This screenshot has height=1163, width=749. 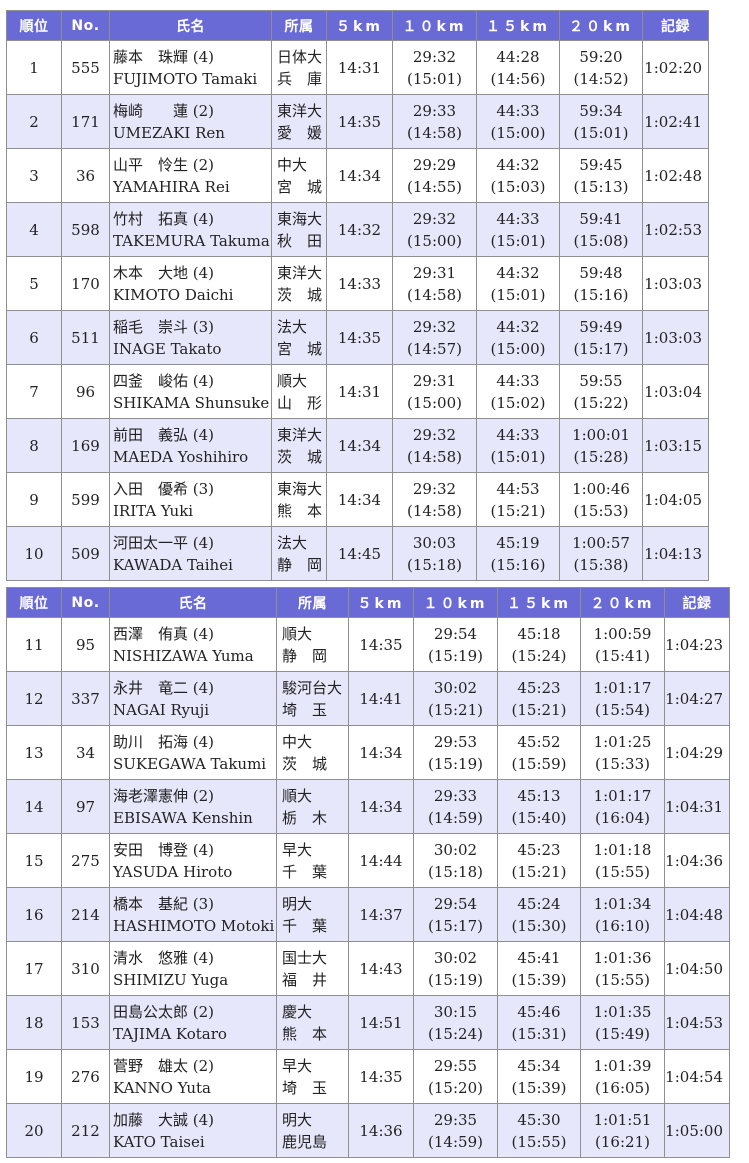 What do you see at coordinates (300, 218) in the screenshot?
I see `affiliation-cell-main: 東海大` at bounding box center [300, 218].